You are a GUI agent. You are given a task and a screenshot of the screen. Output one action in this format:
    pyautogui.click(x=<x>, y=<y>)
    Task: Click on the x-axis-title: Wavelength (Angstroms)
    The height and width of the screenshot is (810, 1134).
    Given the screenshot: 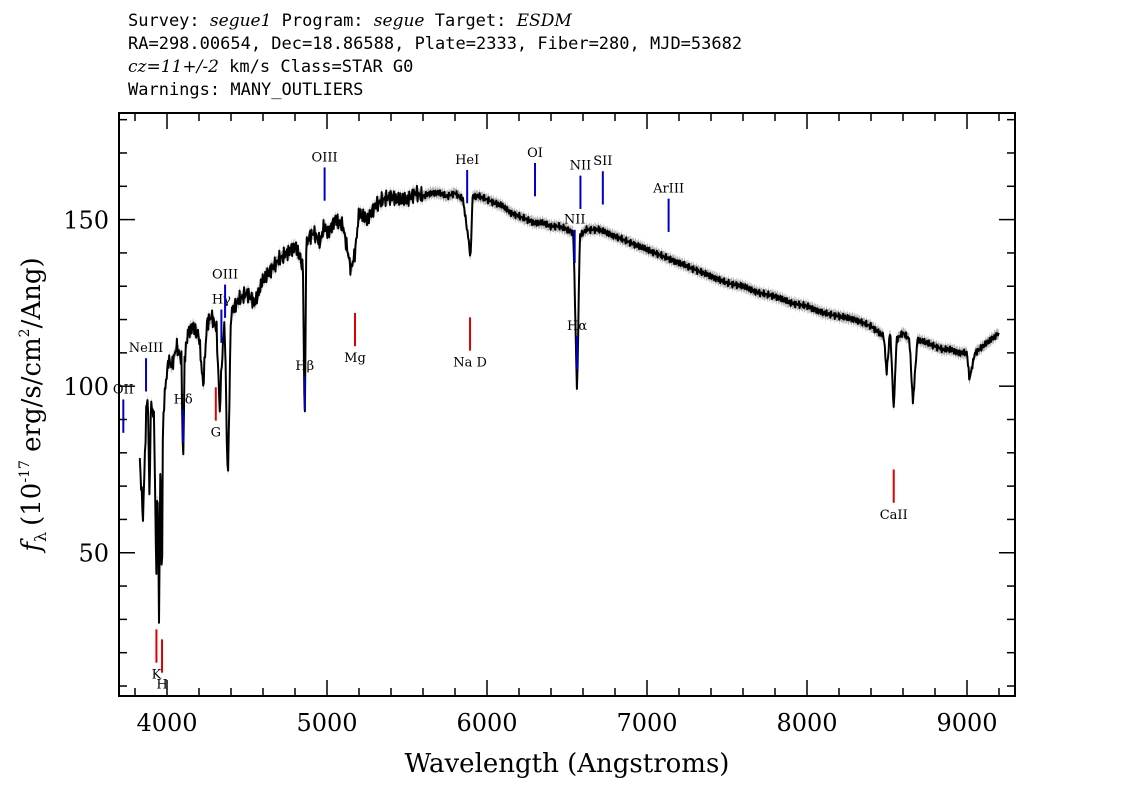 What is the action you would take?
    pyautogui.click(x=567, y=764)
    